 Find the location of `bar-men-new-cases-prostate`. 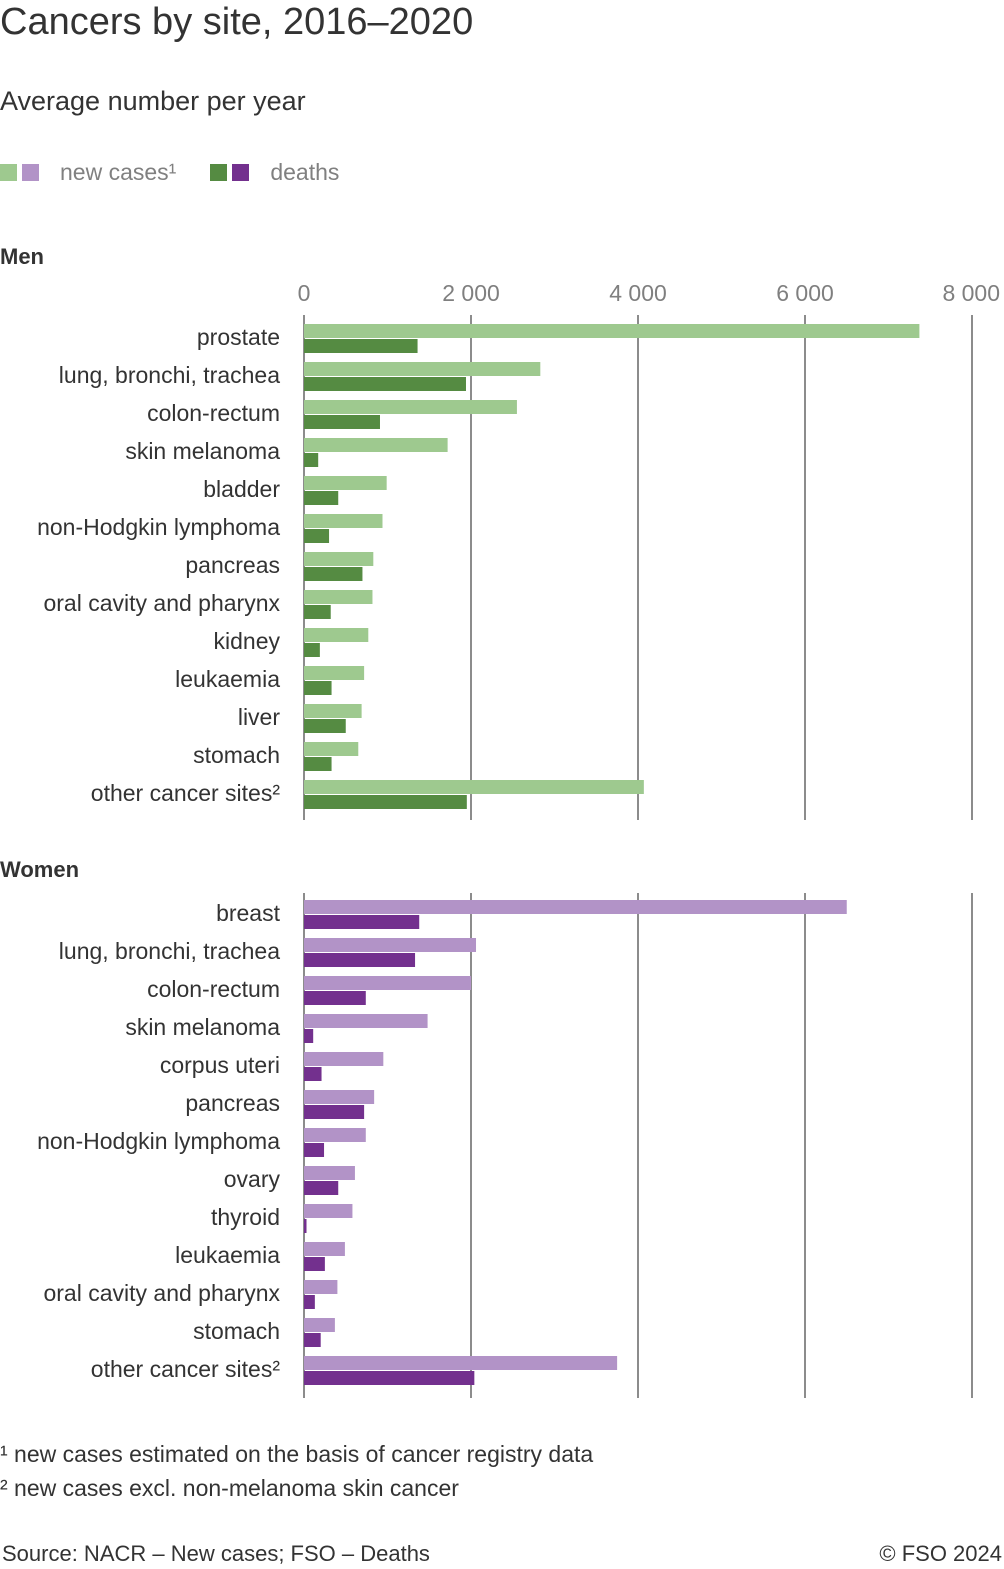

bar-men-new-cases-prostate is located at coordinates (612, 331).